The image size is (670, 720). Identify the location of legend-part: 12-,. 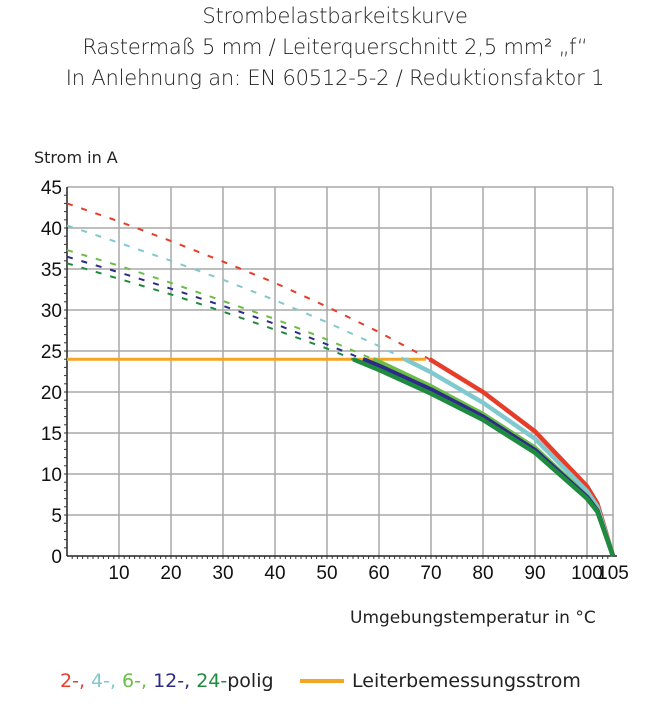
(169, 681).